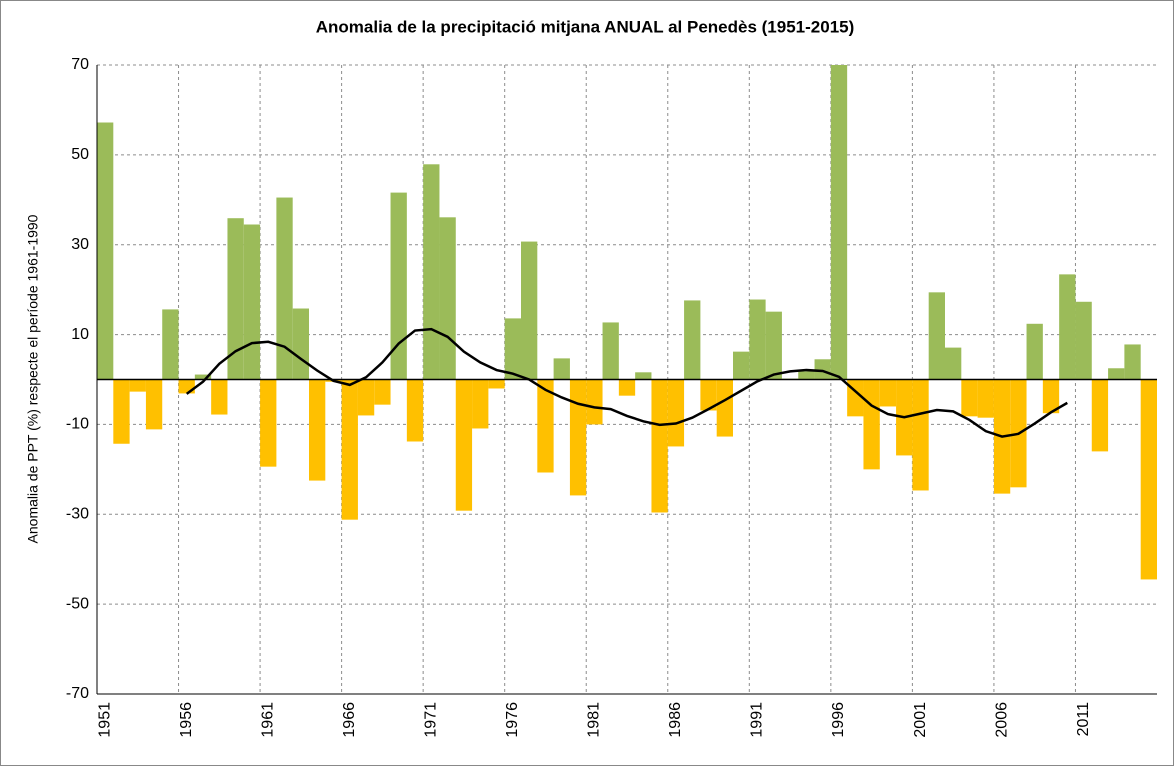  I want to click on x-tick-label: 2011, so click(1083, 719).